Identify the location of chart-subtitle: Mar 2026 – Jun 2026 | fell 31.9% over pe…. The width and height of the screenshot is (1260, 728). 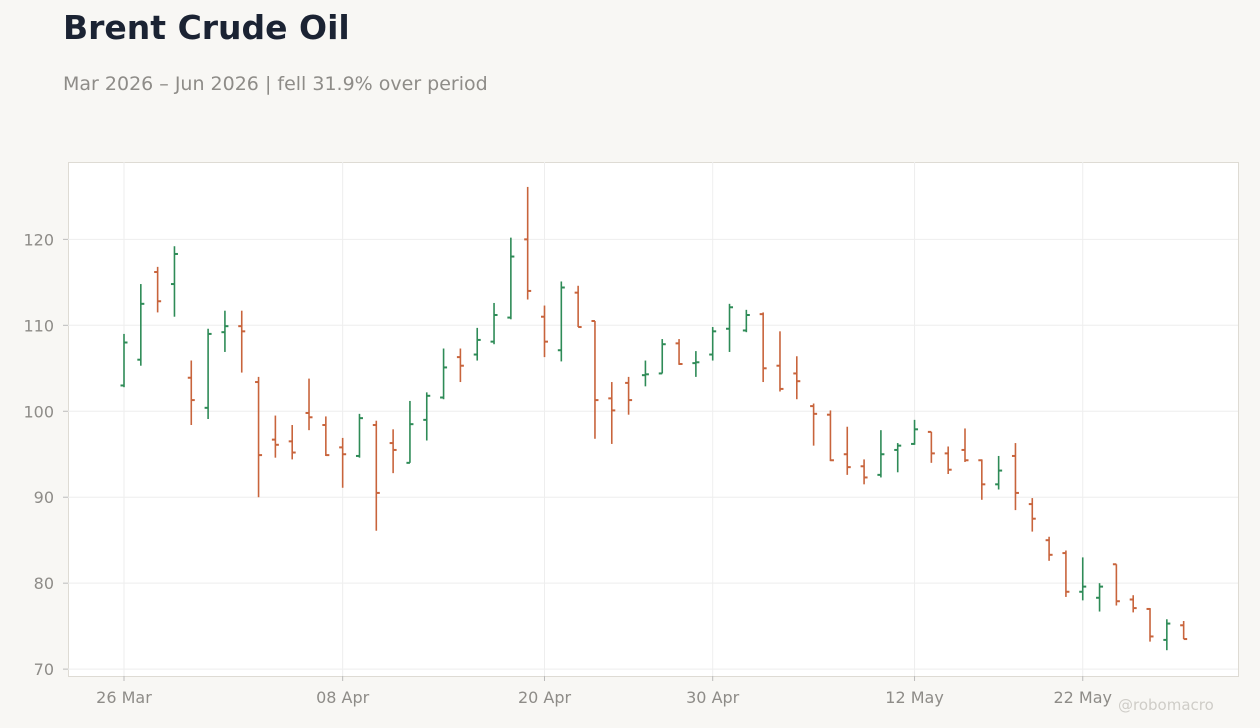
(275, 84).